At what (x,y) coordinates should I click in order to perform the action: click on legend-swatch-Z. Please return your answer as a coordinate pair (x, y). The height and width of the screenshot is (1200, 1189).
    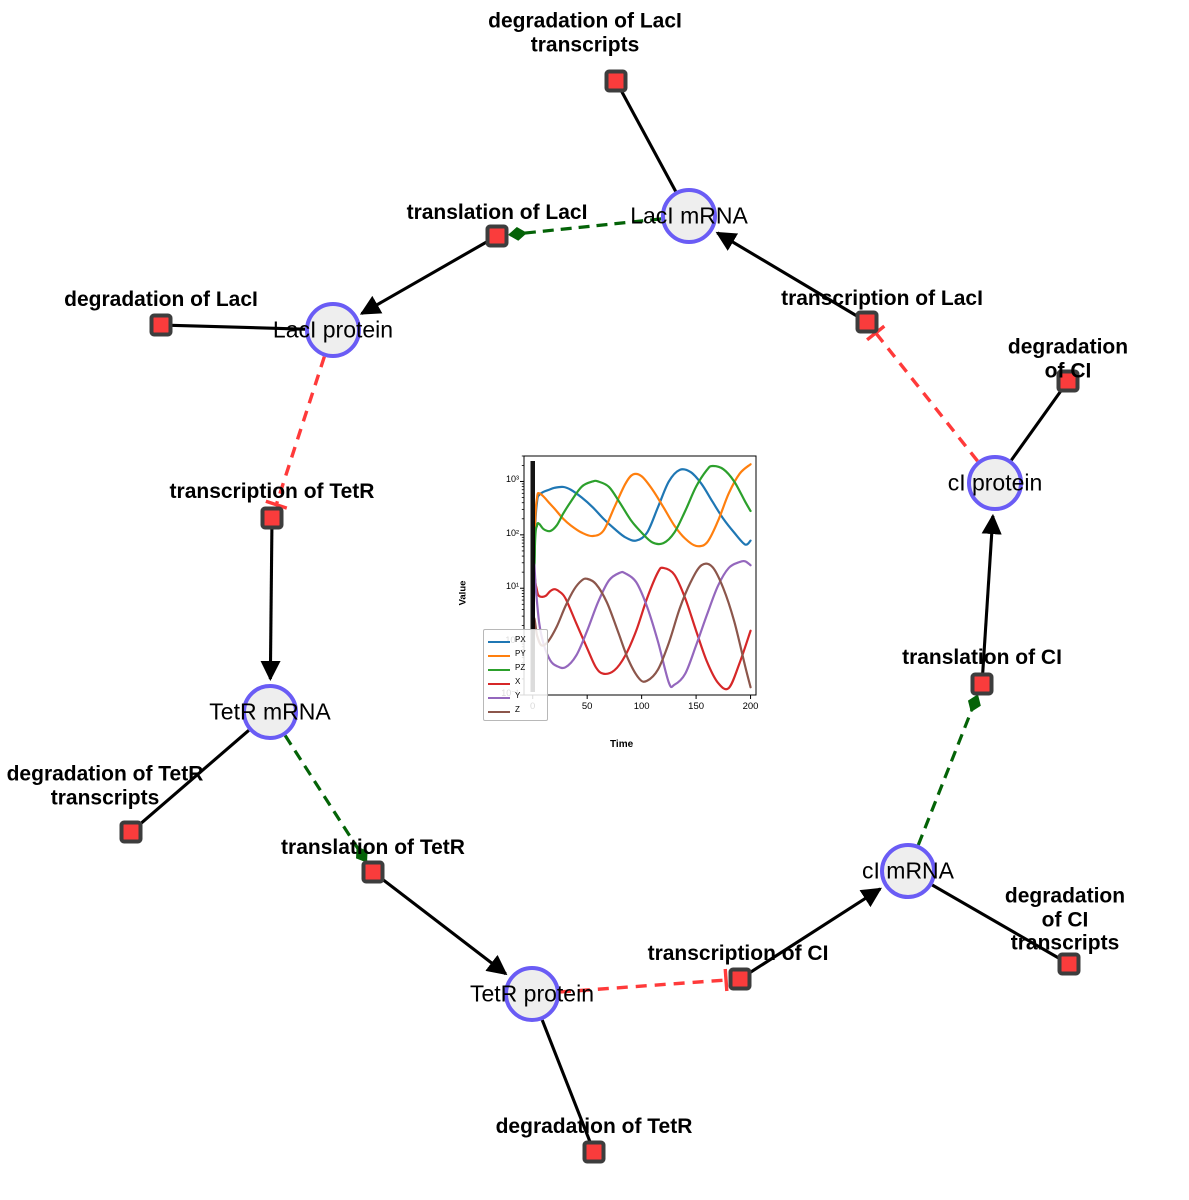
    Looking at the image, I should click on (499, 712).